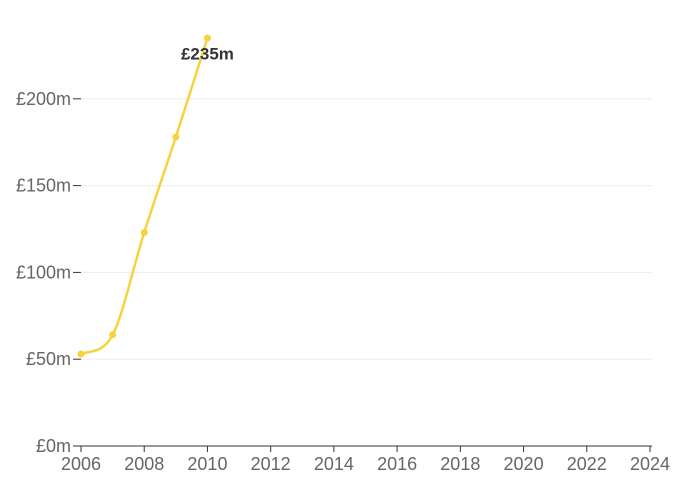  I want to click on data-label: £235m, so click(207, 54).